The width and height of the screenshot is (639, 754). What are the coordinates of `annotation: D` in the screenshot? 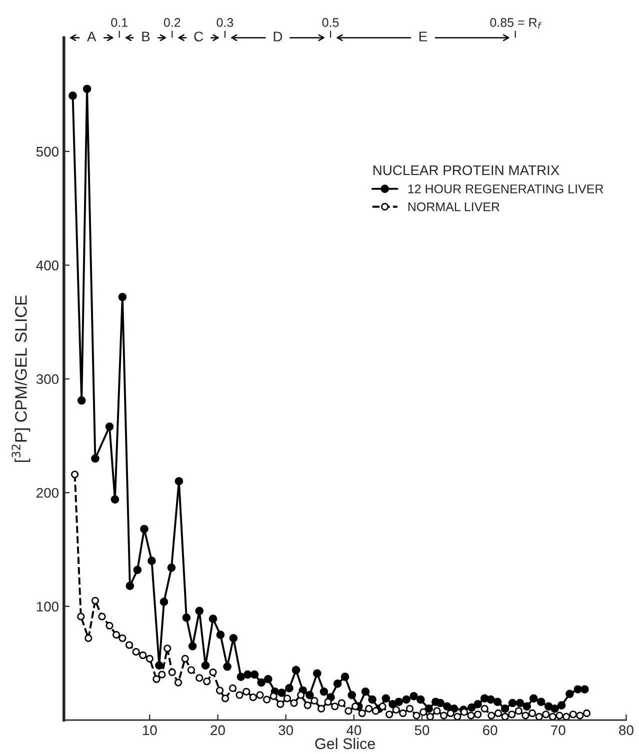 It's located at (278, 37).